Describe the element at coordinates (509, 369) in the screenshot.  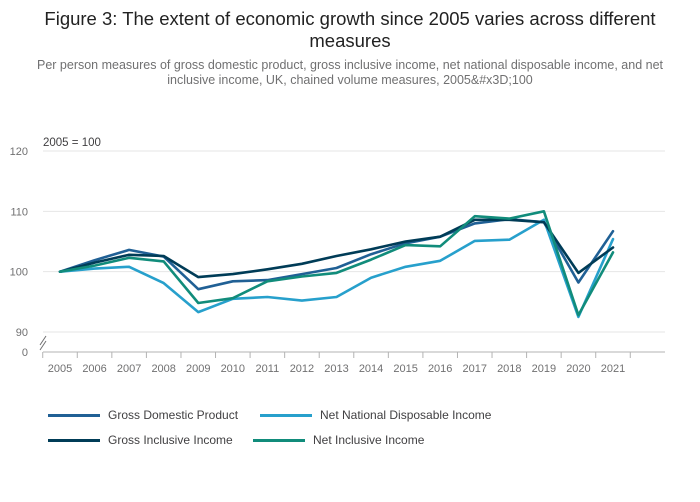
I see `x-tick-label: 2018` at that location.